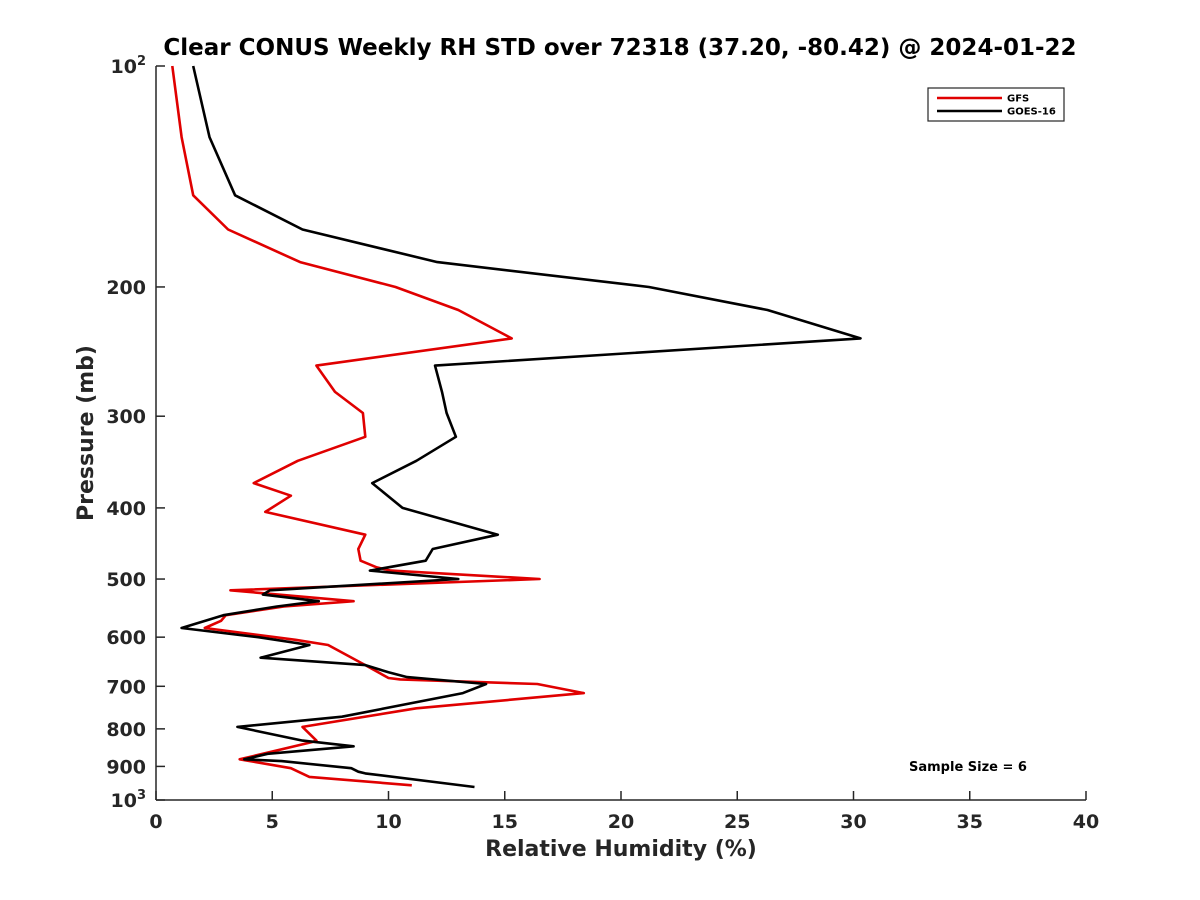  I want to click on legend: GFS GOES-16, so click(996, 104).